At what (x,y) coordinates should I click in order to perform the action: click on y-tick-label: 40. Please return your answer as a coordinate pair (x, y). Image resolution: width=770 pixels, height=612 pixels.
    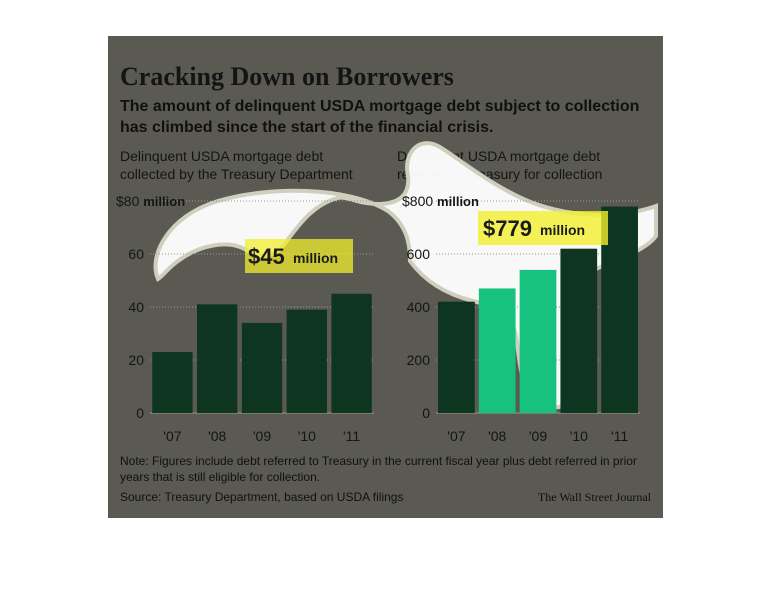
    Looking at the image, I should click on (136, 307).